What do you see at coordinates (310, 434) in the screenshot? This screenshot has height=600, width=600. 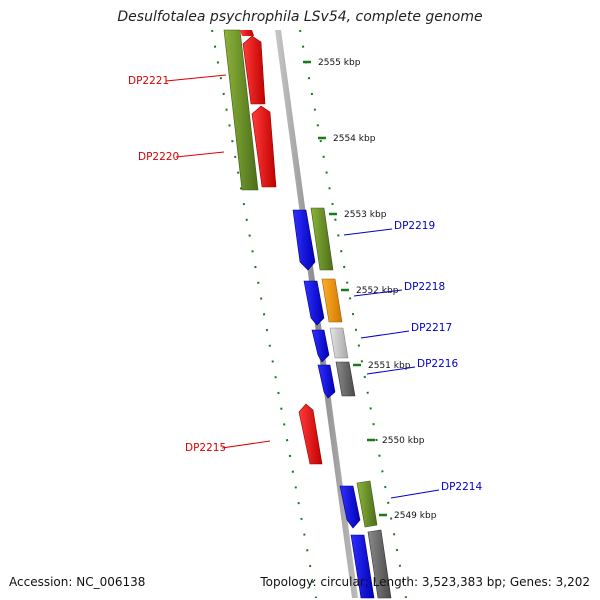 I see `gene-feature-dp2215` at bounding box center [310, 434].